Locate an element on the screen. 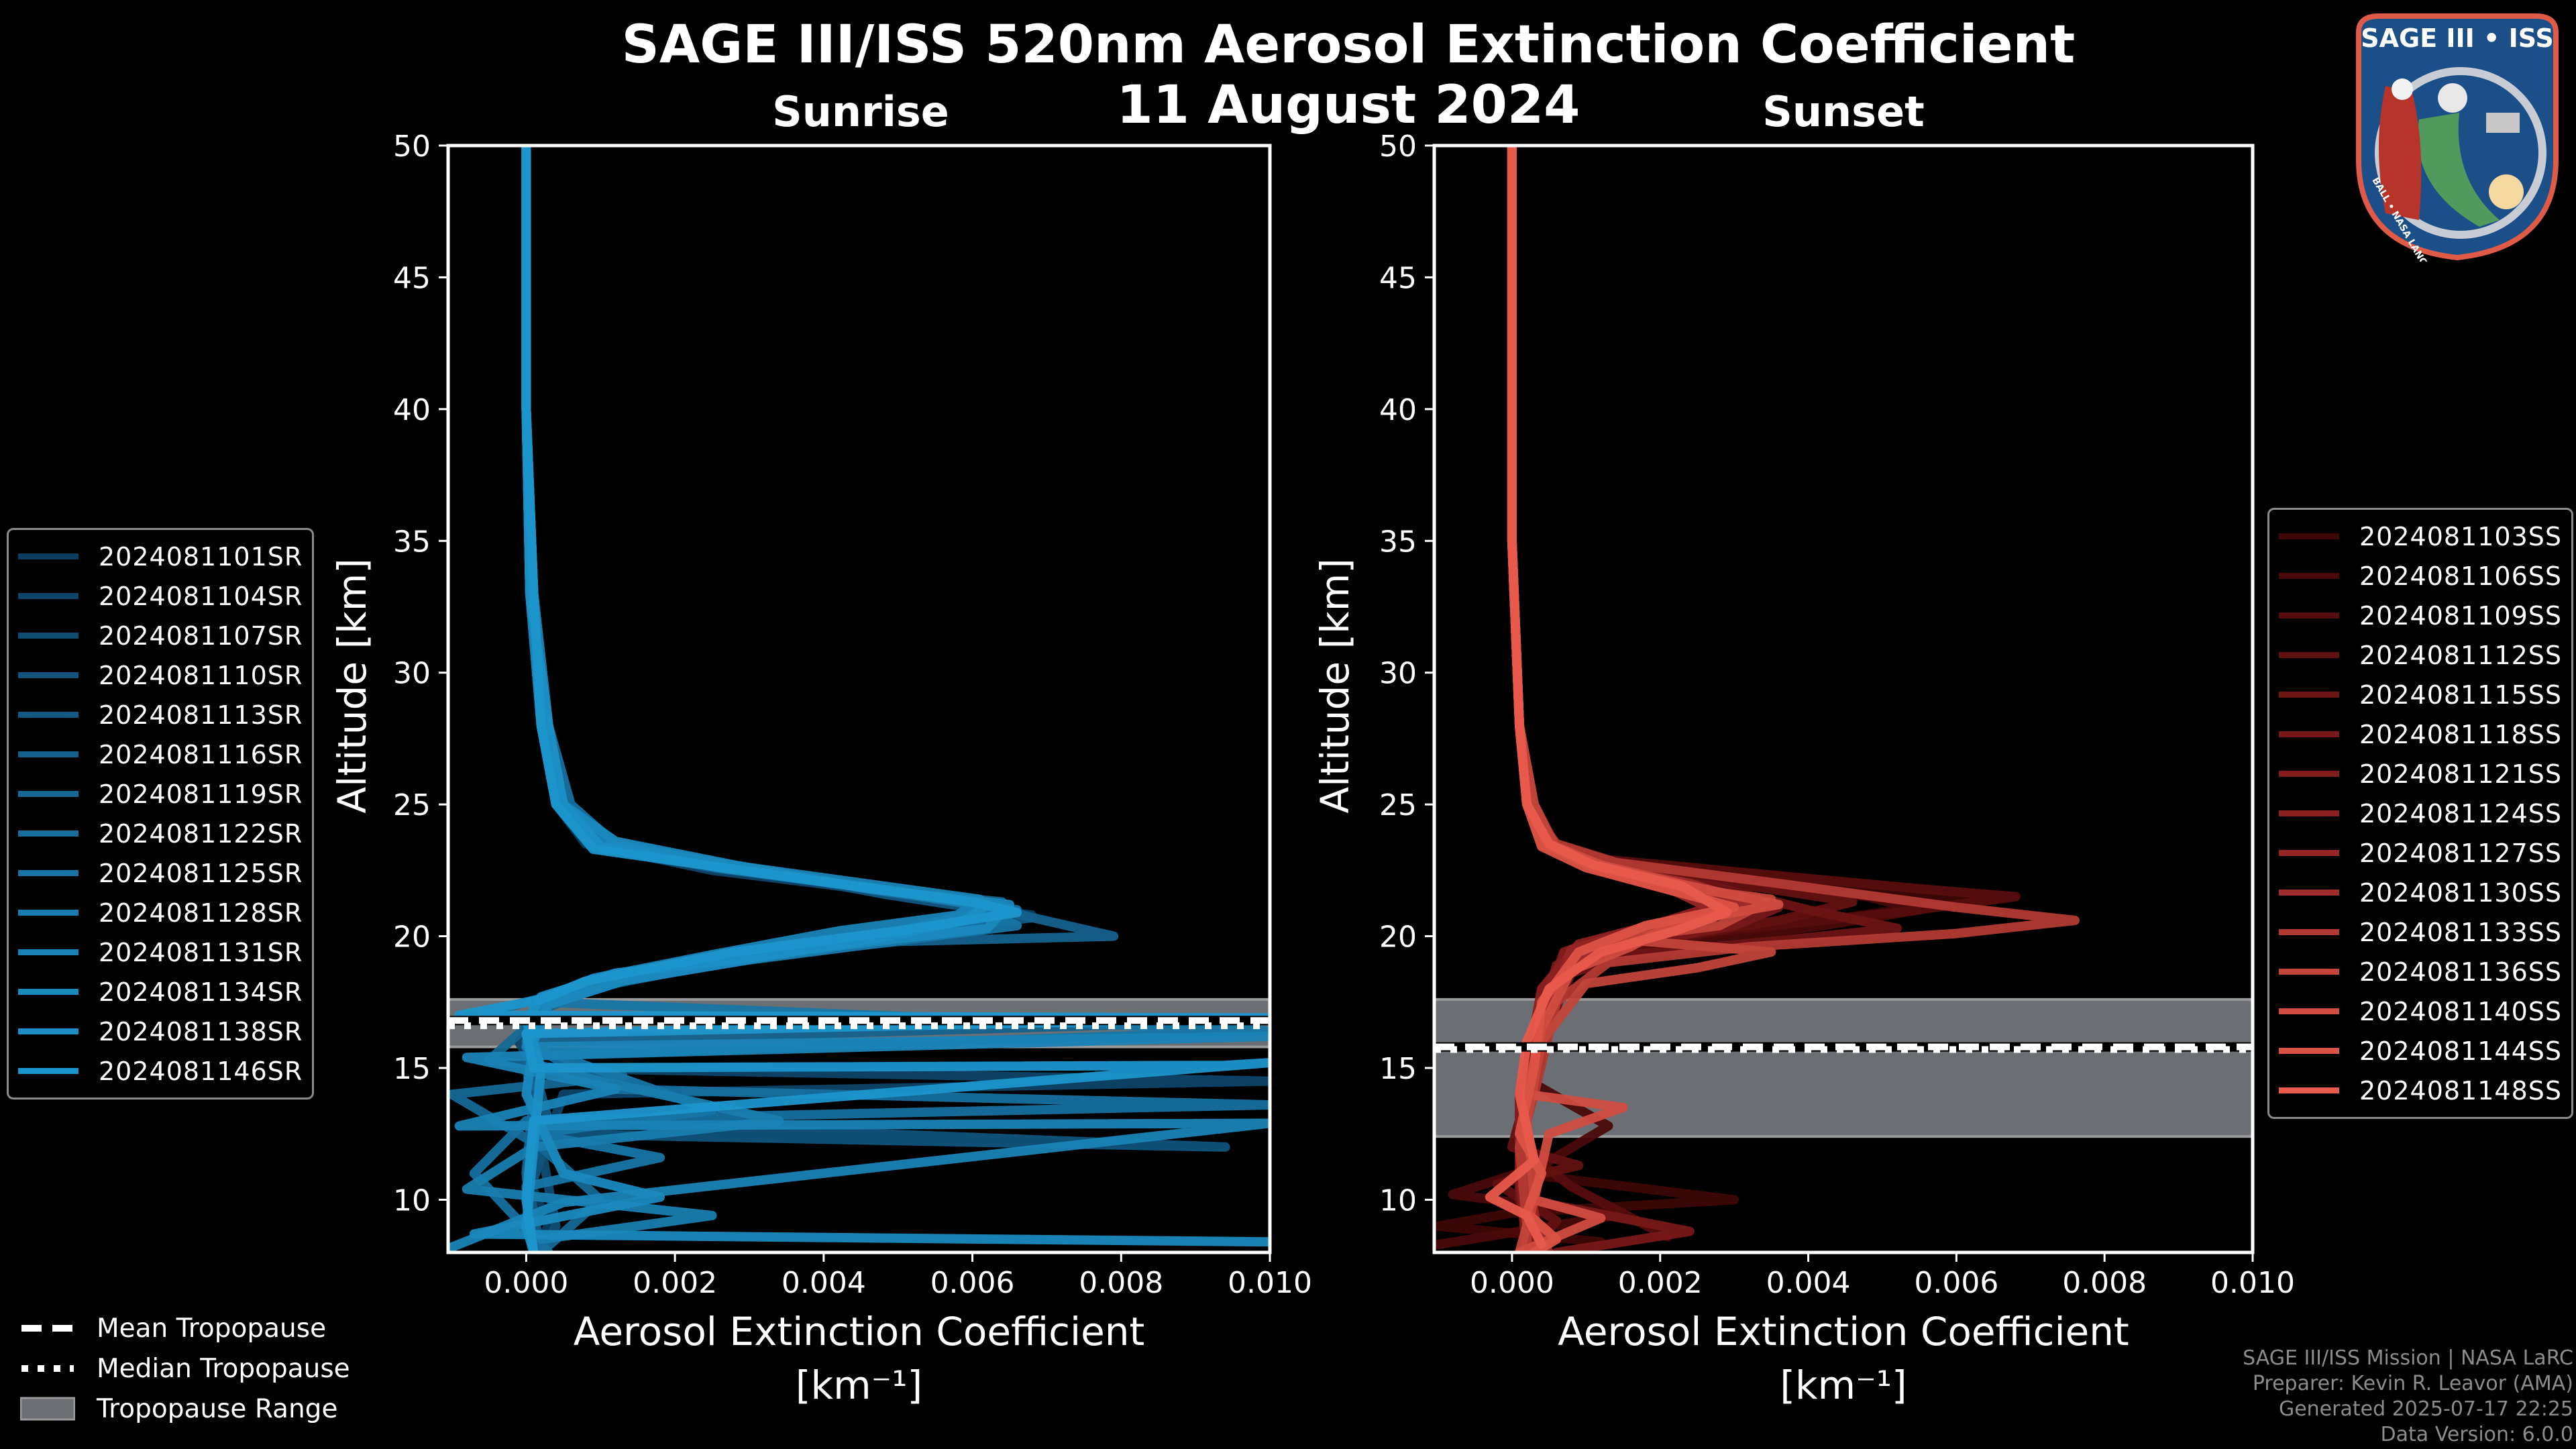 This screenshot has height=1449, width=2576. legend-label: 2024081148SS is located at coordinates (2461, 1090).